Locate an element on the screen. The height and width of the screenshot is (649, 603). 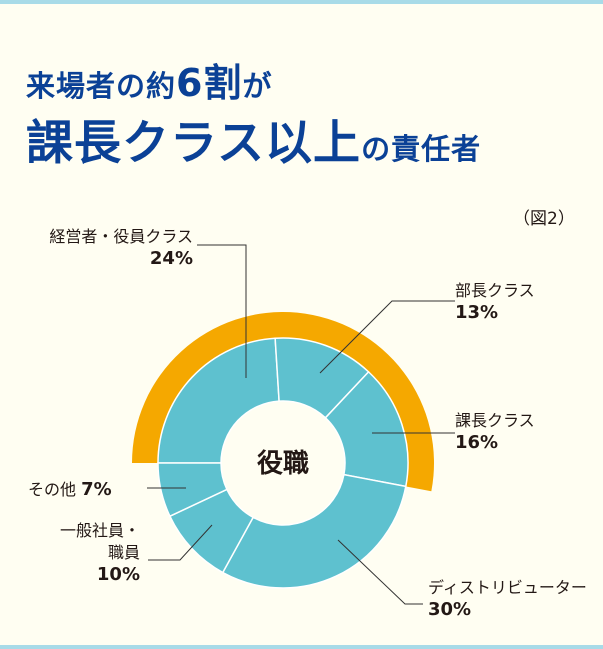
top-stripe is located at coordinates (301, 2).